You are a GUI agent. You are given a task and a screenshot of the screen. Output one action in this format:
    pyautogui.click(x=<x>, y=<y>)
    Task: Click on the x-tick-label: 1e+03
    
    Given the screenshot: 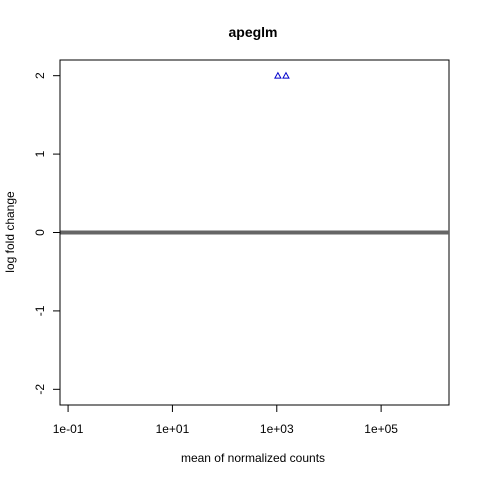 What is the action you would take?
    pyautogui.click(x=277, y=429)
    